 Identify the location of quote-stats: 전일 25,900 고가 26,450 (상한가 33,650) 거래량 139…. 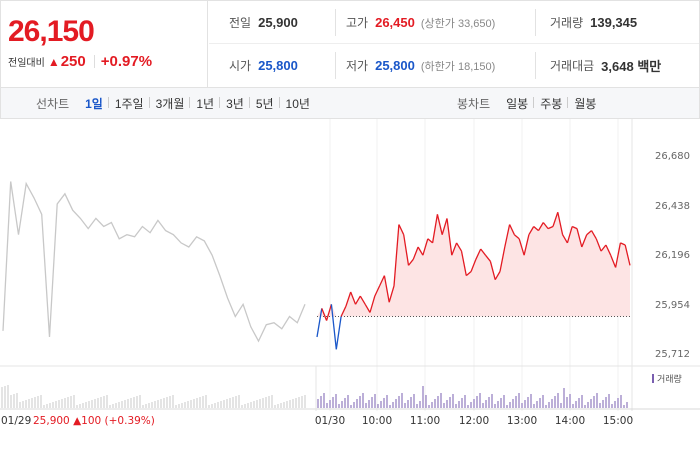
(454, 44).